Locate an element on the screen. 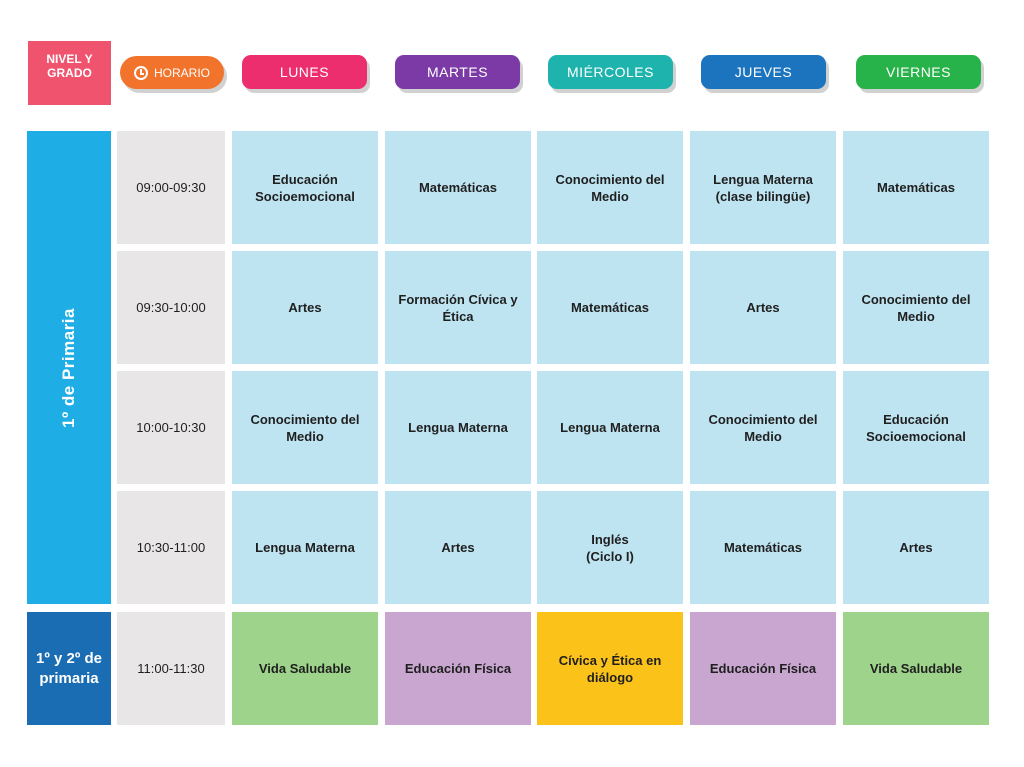 This screenshot has height=767, width=1024. schedule-cell: Inglés (Ciclo I) is located at coordinates (610, 547).